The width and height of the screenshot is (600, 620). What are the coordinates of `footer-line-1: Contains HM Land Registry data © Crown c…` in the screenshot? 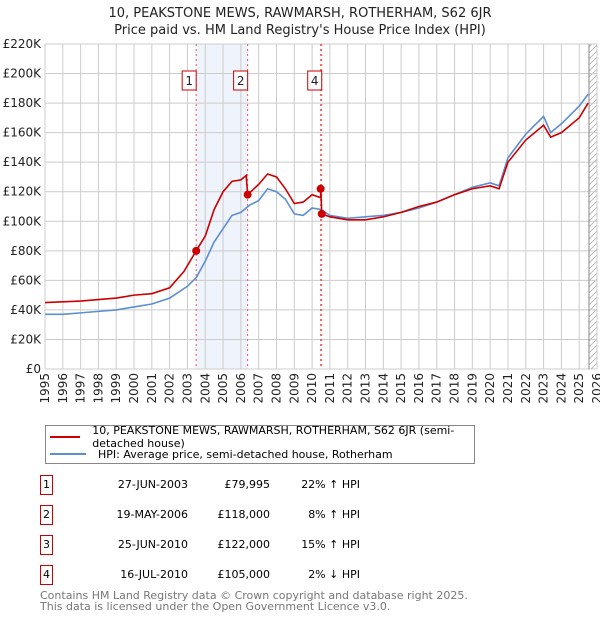 It's located at (254, 595).